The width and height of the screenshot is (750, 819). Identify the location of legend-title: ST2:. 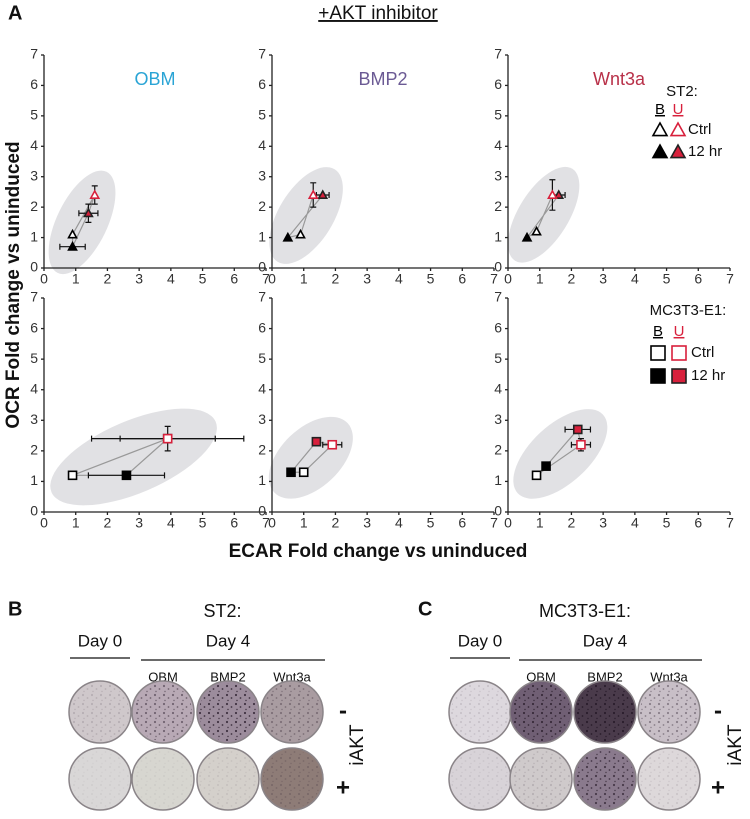
(682, 91).